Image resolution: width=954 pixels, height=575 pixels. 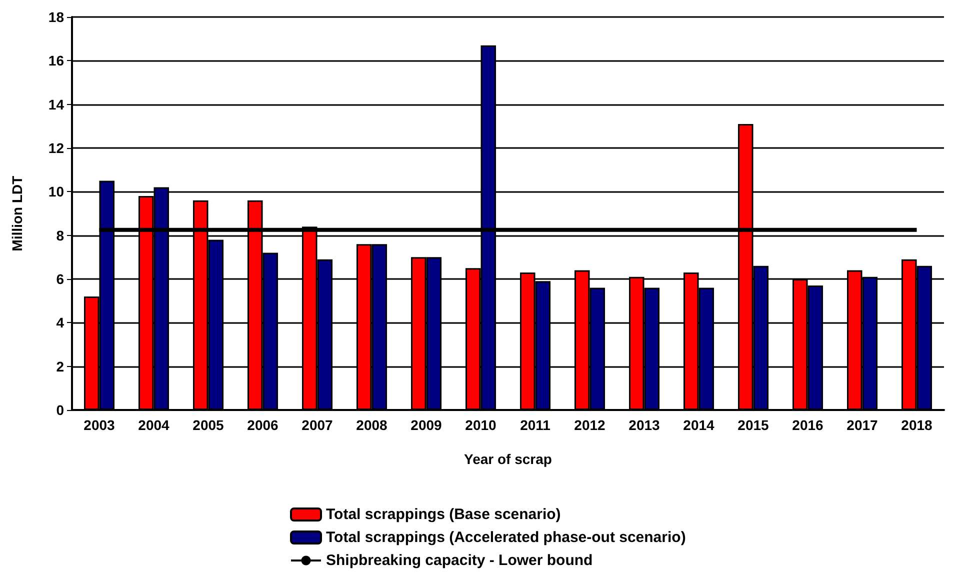 What do you see at coordinates (100, 425) in the screenshot?
I see `x-tick-label: 2003` at bounding box center [100, 425].